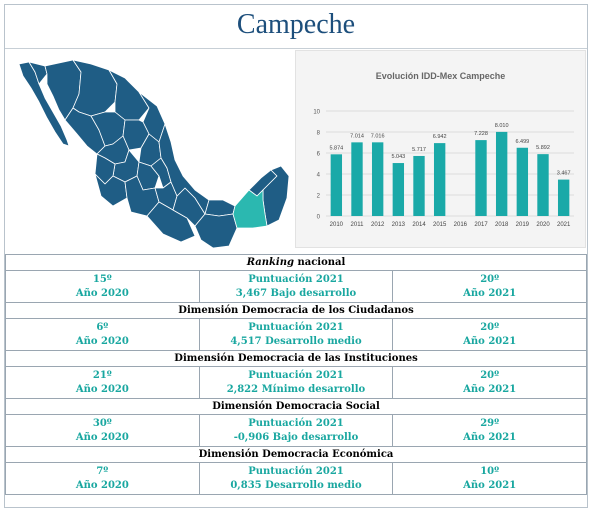  What do you see at coordinates (399, 225) in the screenshot?
I see `x-tick-label: 2013` at bounding box center [399, 225].